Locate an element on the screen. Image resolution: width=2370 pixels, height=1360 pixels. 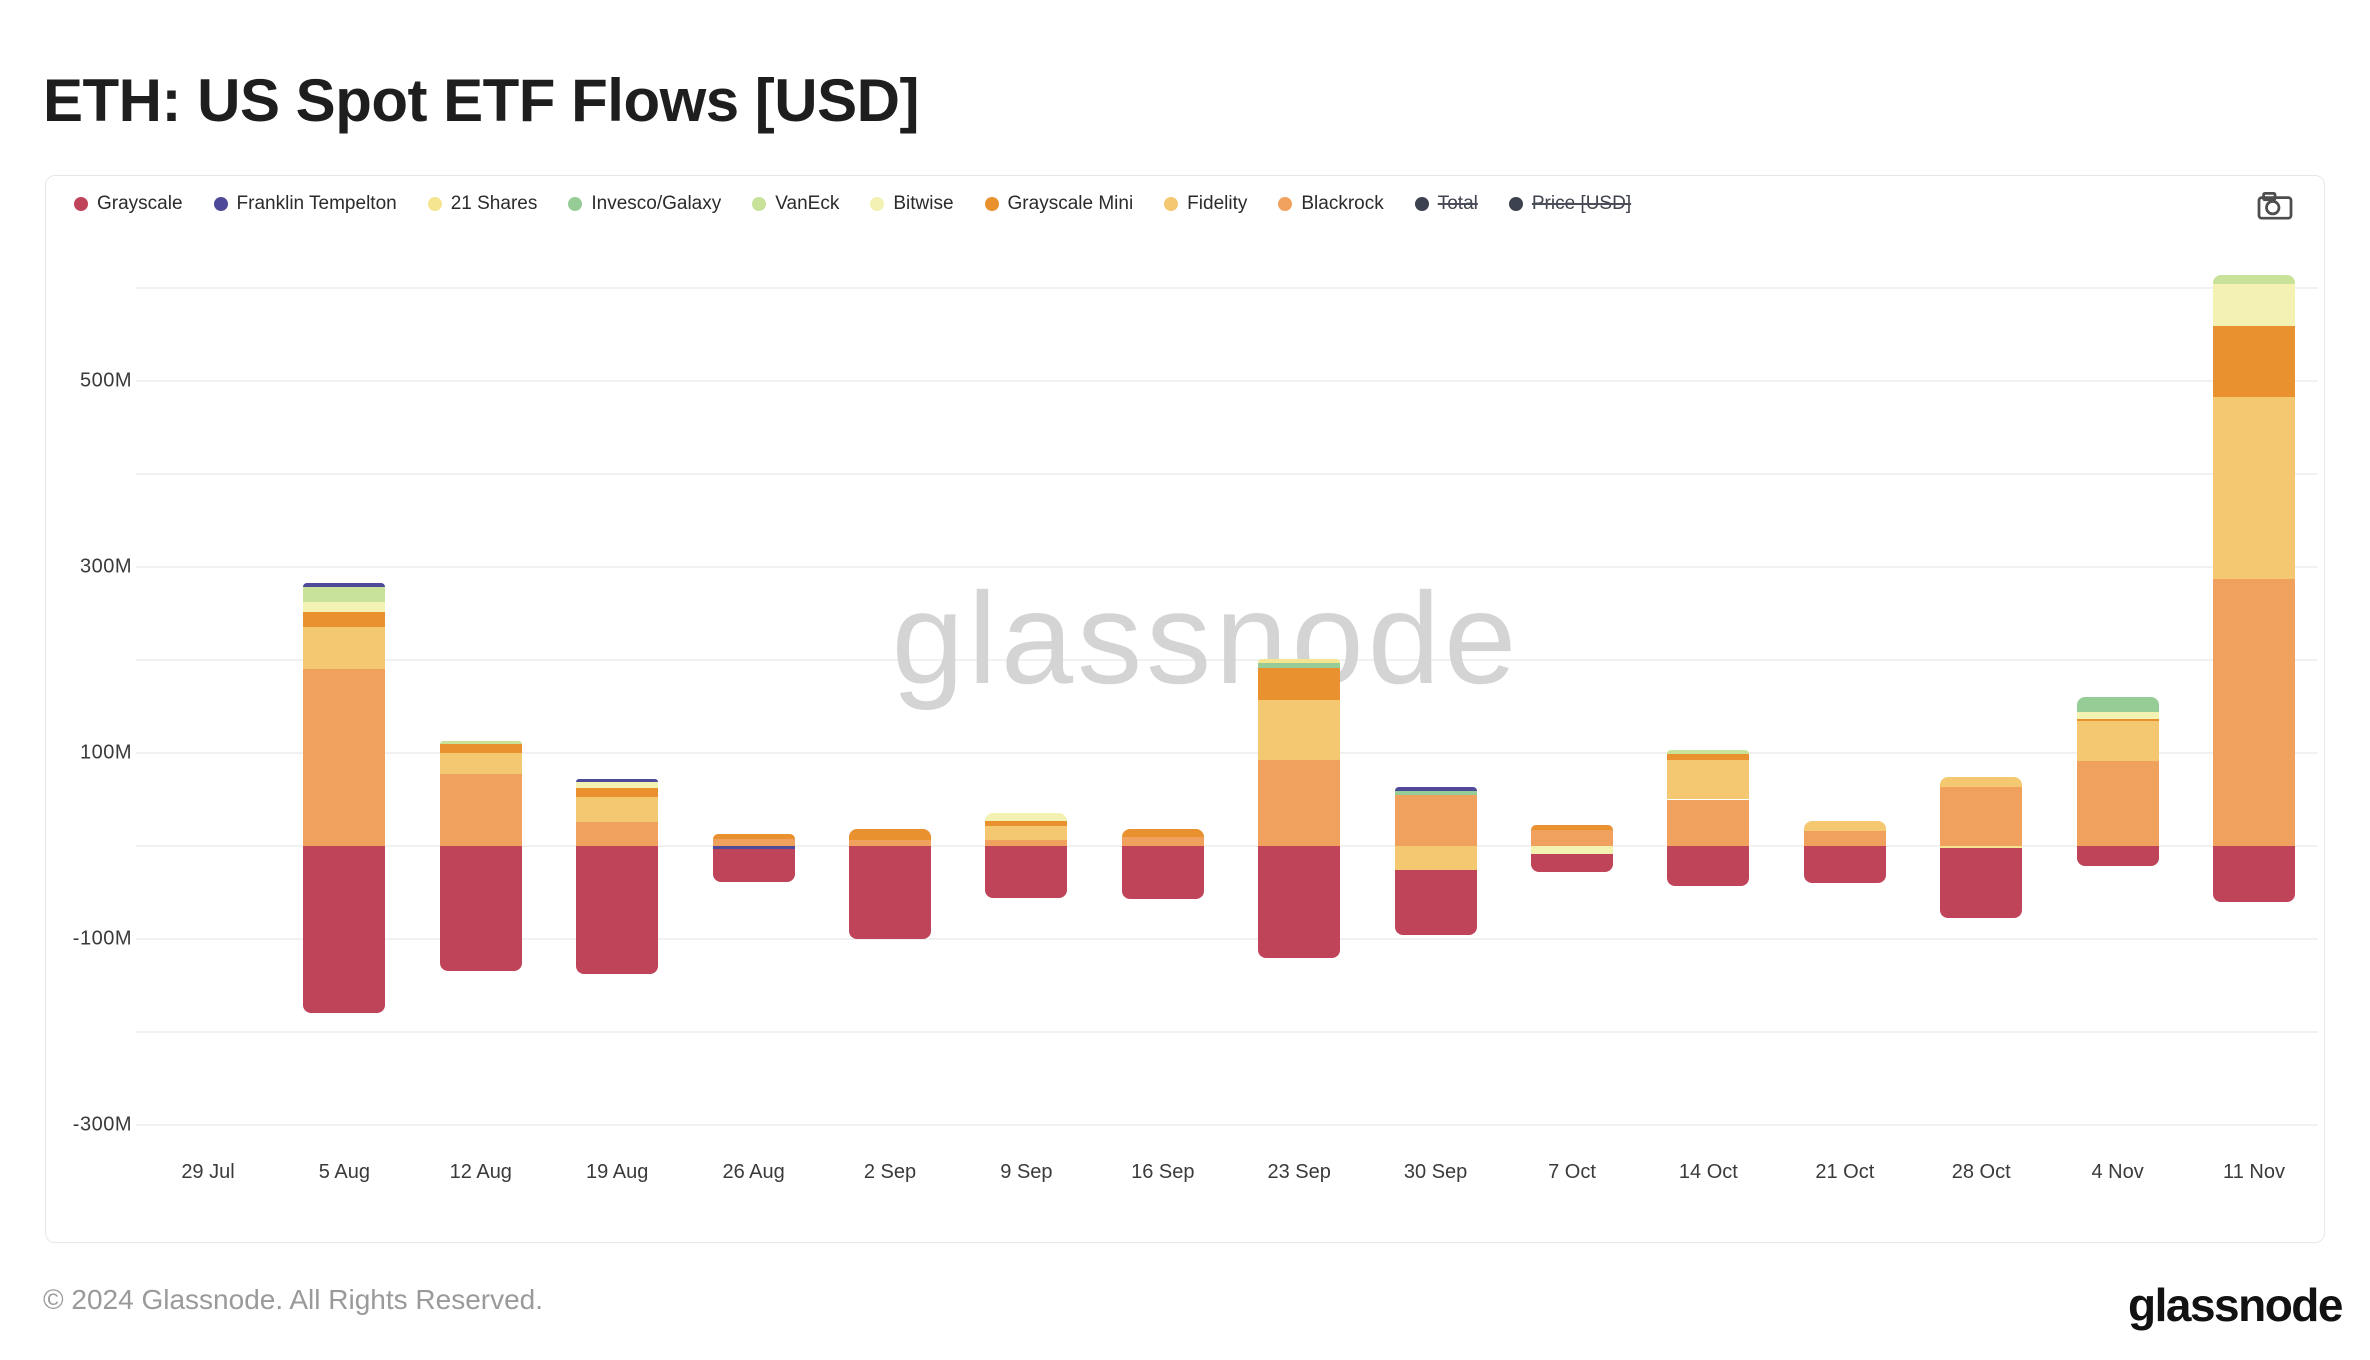
bar-segment-blackrock-19-aug is located at coordinates (617, 833).